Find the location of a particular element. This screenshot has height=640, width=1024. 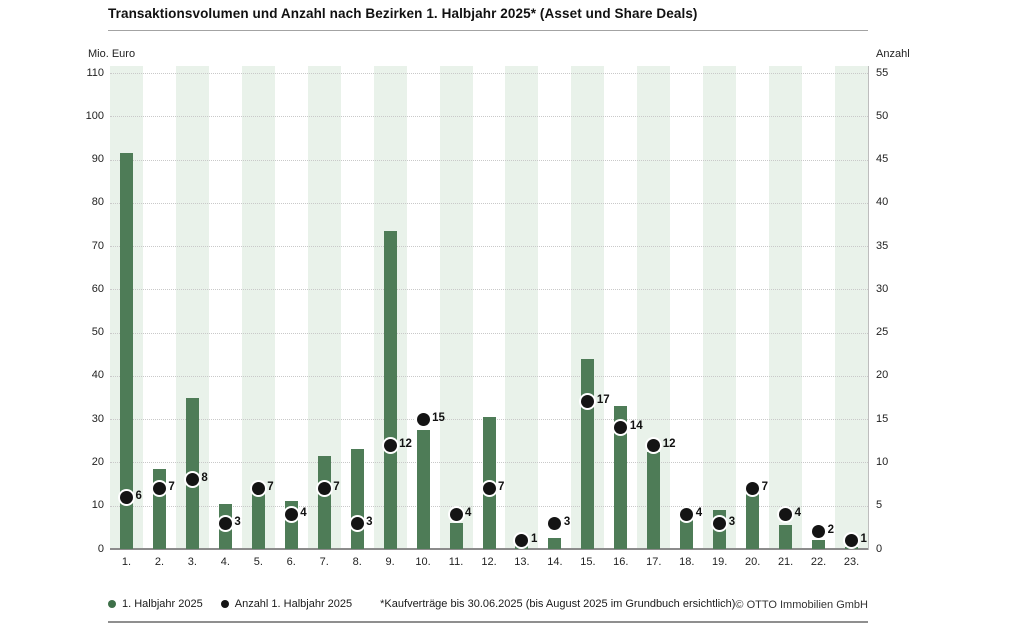

right-axis-tick-label: 40 is located at coordinates (882, 202).